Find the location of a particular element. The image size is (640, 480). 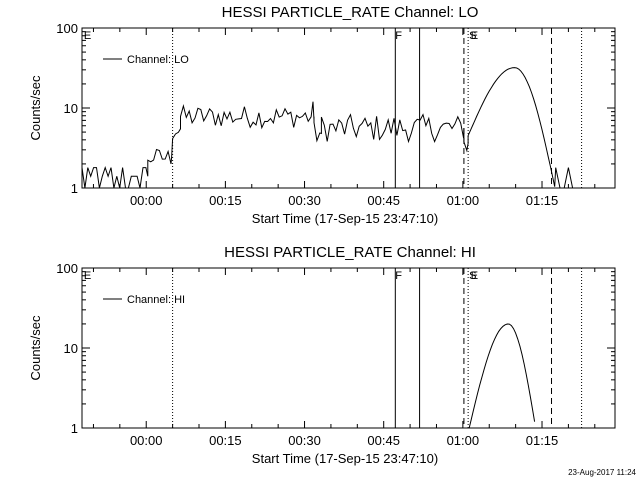

y-axis-label-hi: Counts/sec is located at coordinates (35, 348).